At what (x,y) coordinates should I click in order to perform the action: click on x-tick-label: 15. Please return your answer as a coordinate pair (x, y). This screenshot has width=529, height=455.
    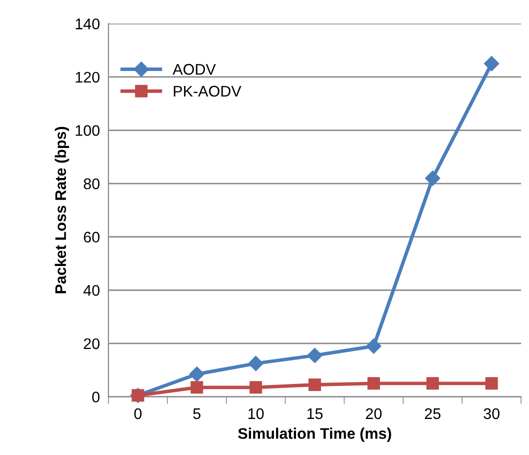
    Looking at the image, I should click on (315, 414).